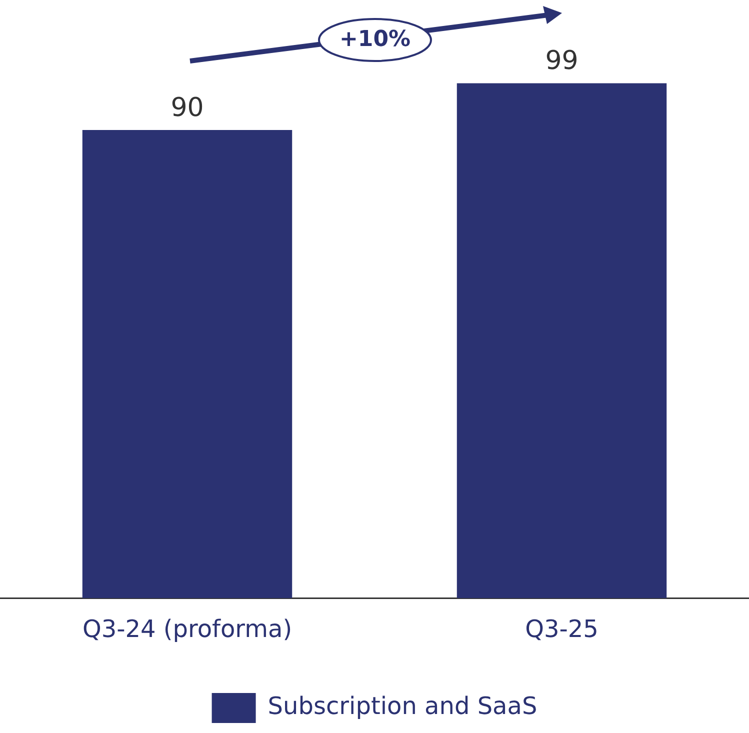 The height and width of the screenshot is (733, 749). What do you see at coordinates (187, 628) in the screenshot?
I see `x-tick-label: Q3-24 (proforma)` at bounding box center [187, 628].